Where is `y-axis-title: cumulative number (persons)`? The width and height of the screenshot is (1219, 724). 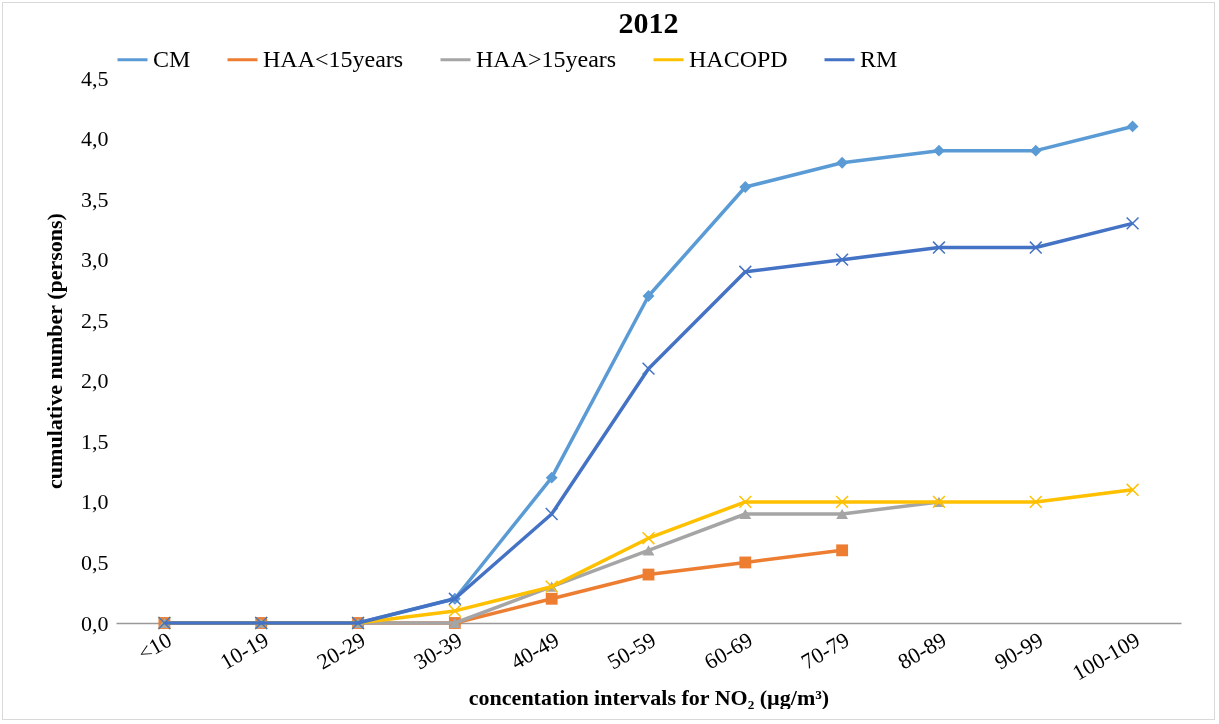 y-axis-title: cumulative number (persons) is located at coordinates (54, 351).